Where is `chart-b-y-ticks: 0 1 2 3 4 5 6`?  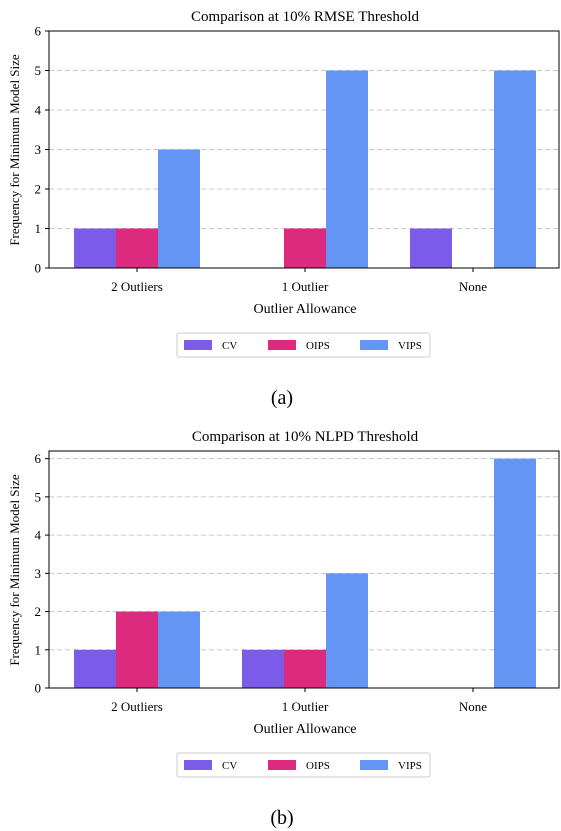 chart-b-y-ticks: 0 1 2 3 4 5 6 is located at coordinates (42, 573).